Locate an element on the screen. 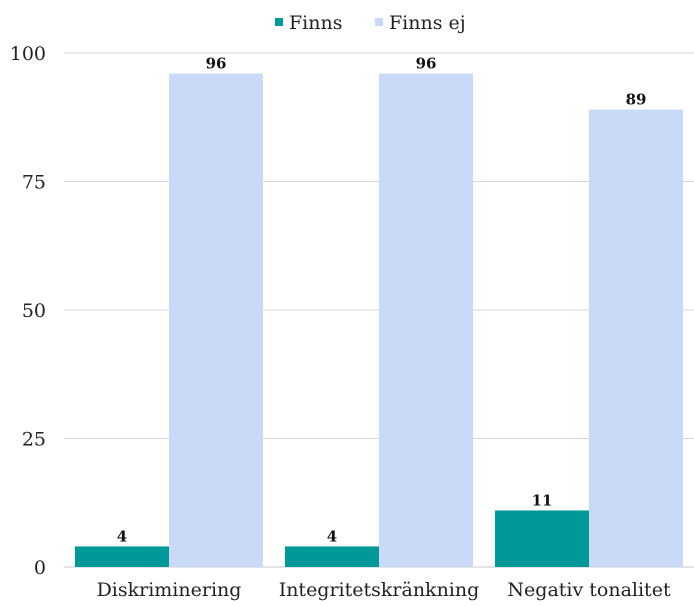 Image resolution: width=694 pixels, height=606 pixels. y-tick-label-25: 25 is located at coordinates (34, 440).